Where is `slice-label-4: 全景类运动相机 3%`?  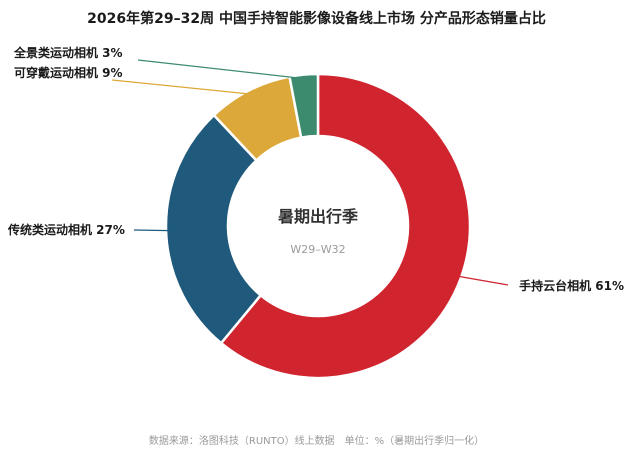 slice-label-4: 全景类运动相机 3% is located at coordinates (68, 52).